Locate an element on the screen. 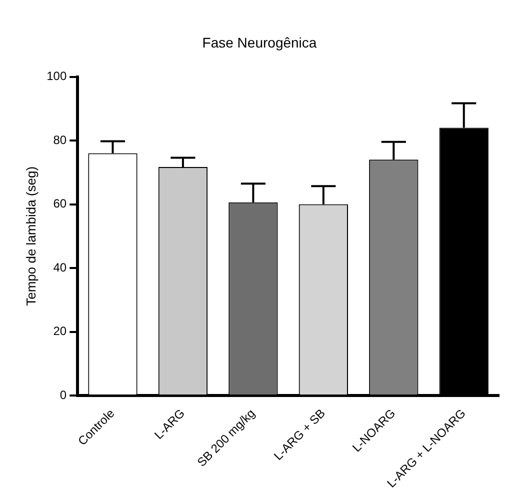 The height and width of the screenshot is (499, 519). y-tick-label: 100 is located at coordinates (56, 76).